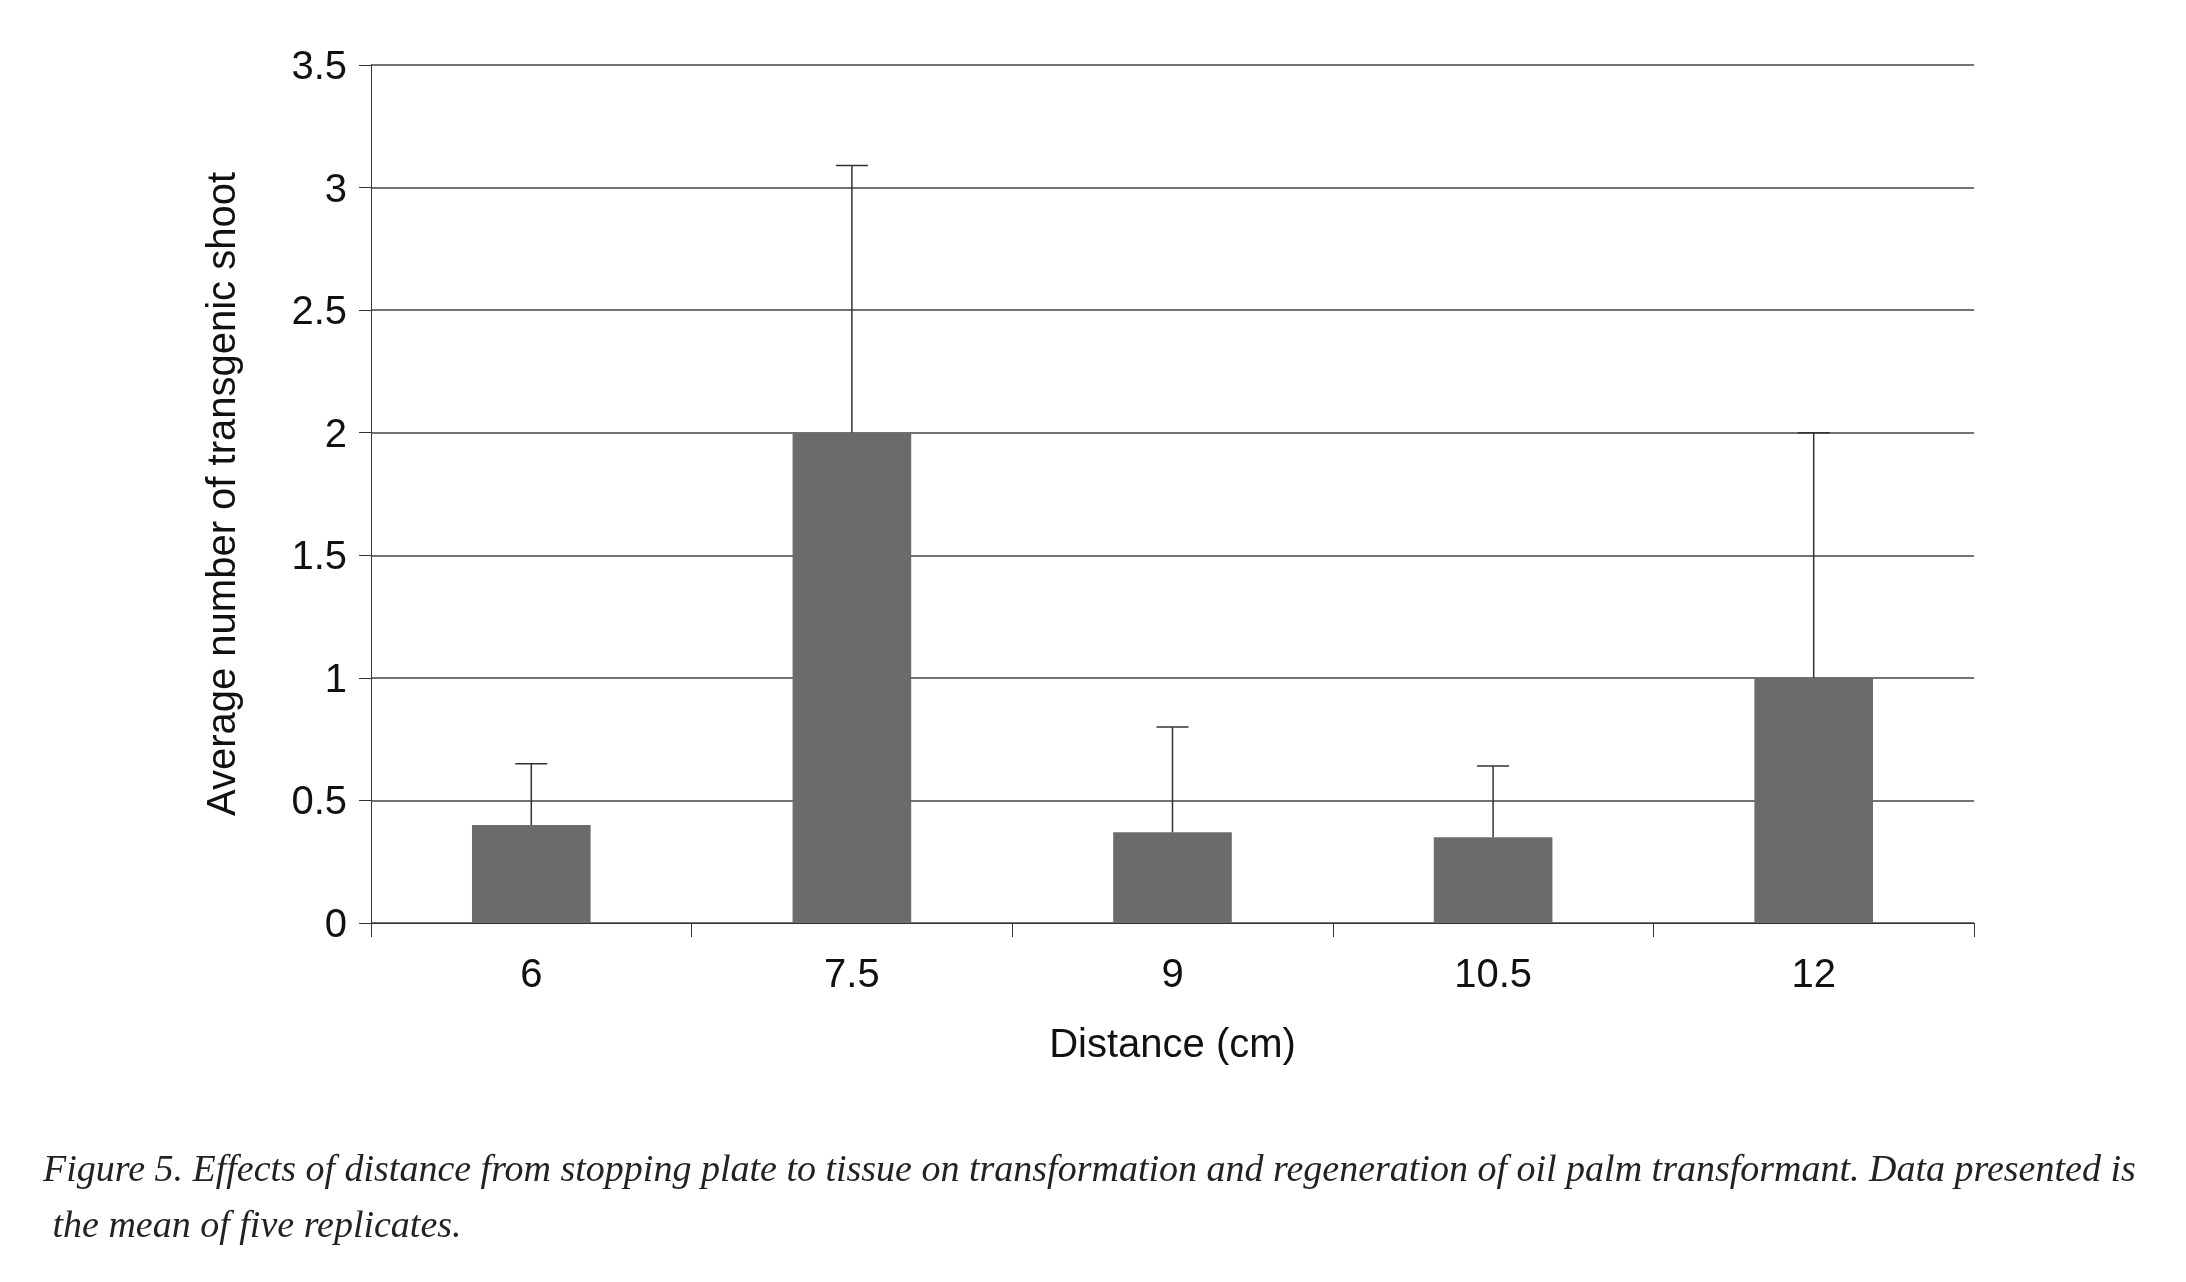 The width and height of the screenshot is (2186, 1282). I want to click on y-tick-label: 0, so click(335, 923).